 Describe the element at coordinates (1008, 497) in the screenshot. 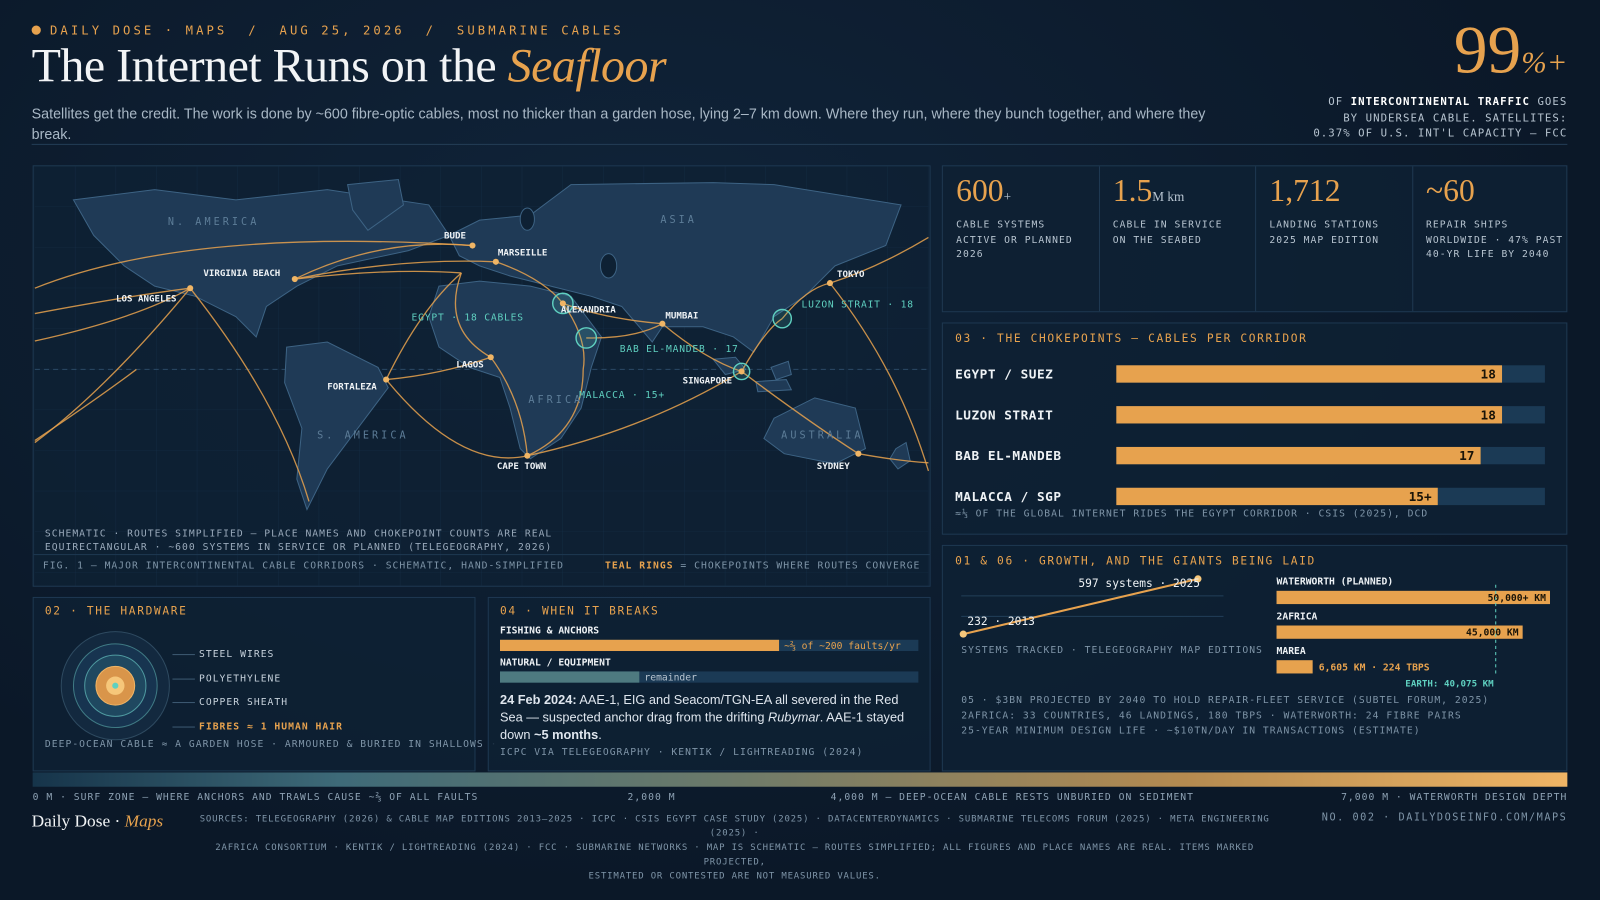

I see `category-label: MALACCA / SGP` at that location.